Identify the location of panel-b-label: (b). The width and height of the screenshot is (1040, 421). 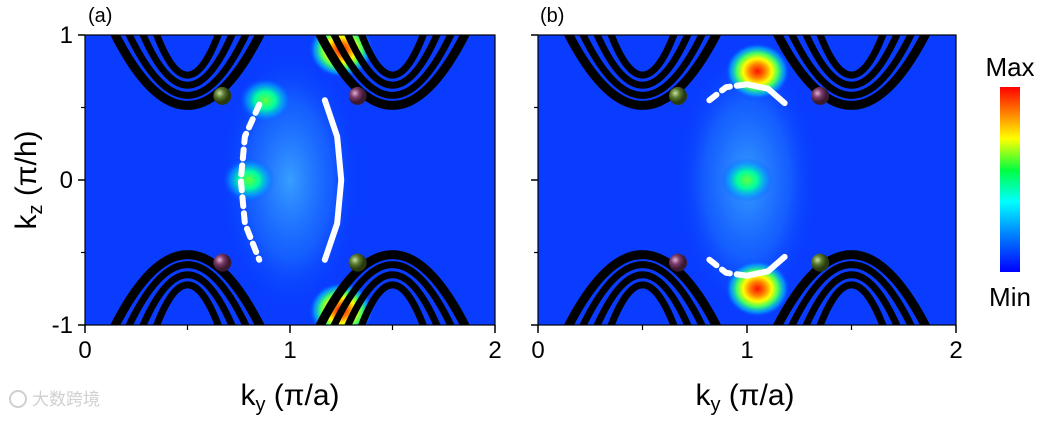
(552, 16).